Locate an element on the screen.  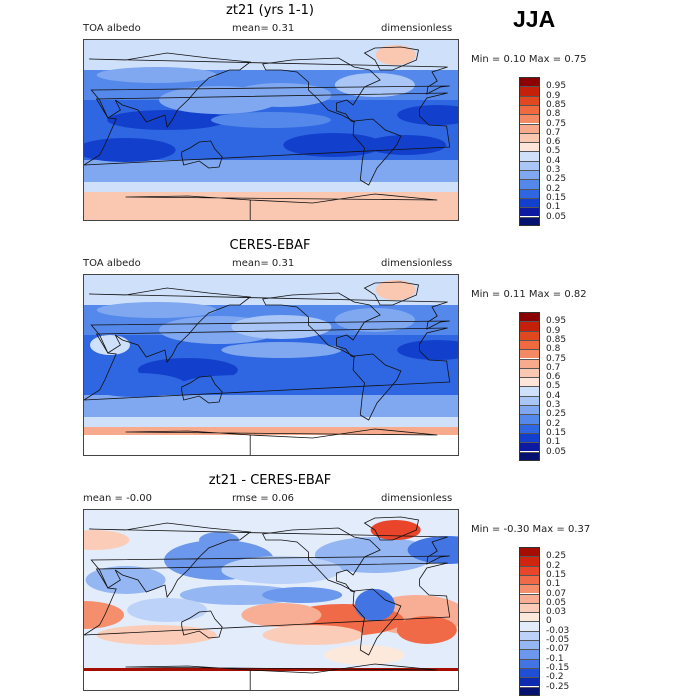
min-max-label: Min = -0.30 Max = 0.37 is located at coordinates (531, 529).